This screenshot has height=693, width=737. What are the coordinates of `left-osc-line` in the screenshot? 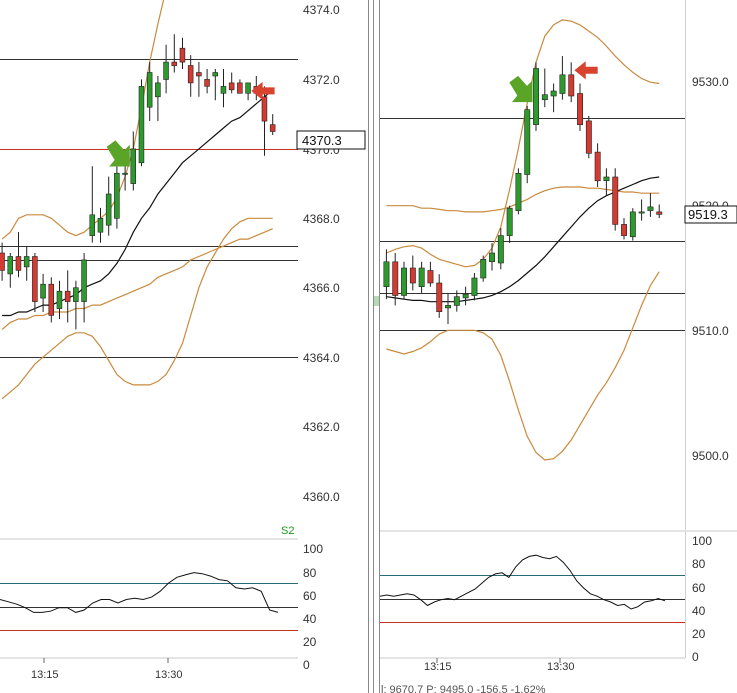 It's located at (139, 592).